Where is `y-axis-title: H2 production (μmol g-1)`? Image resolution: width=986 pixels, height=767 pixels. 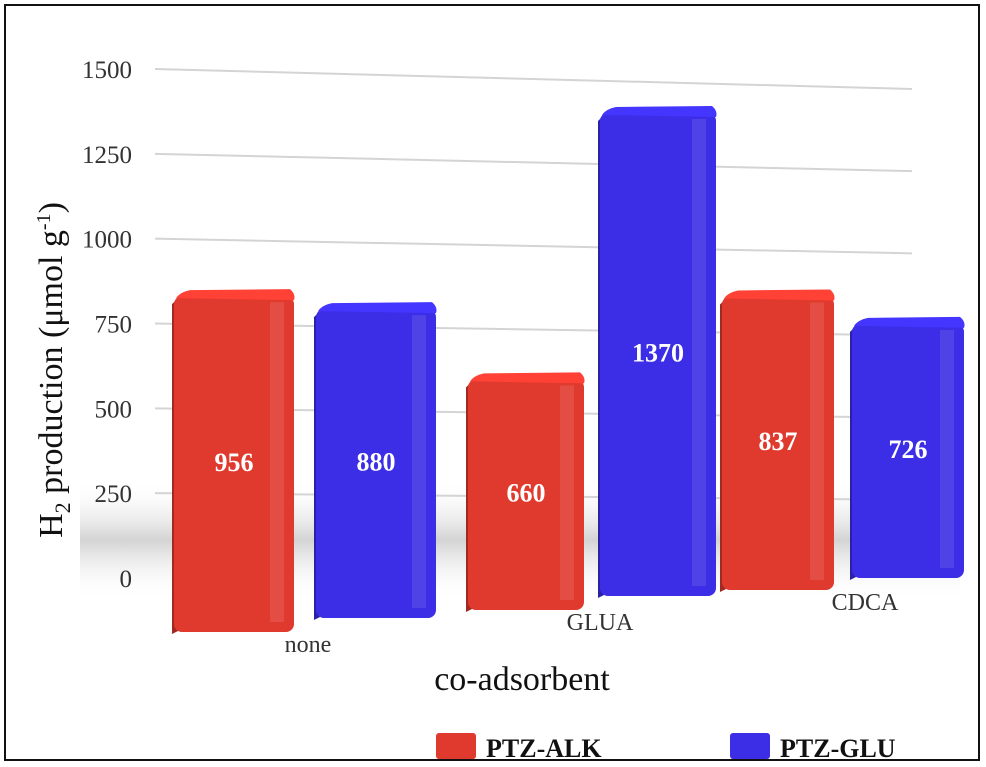 y-axis-title: H2 production (μmol g-1) is located at coordinates (54, 370).